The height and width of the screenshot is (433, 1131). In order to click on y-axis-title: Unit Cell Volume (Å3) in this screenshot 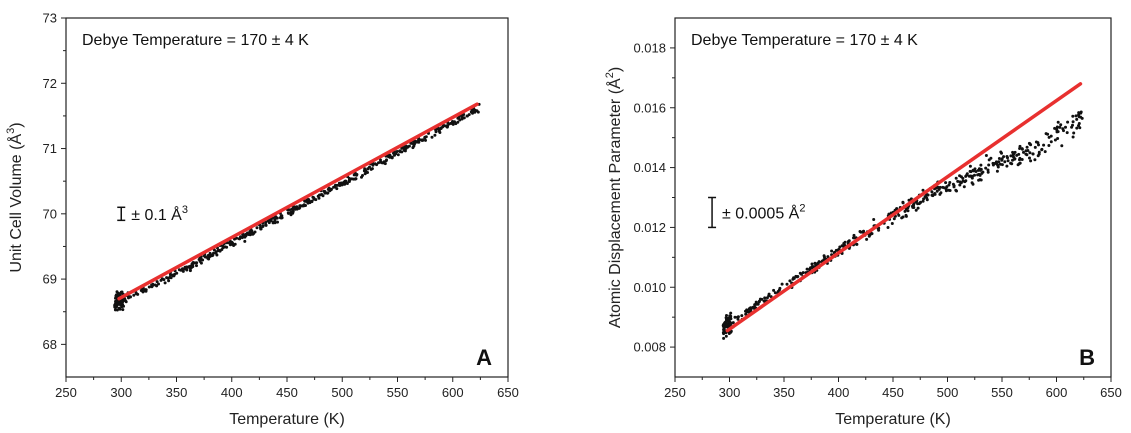, I will do `click(15, 197)`.